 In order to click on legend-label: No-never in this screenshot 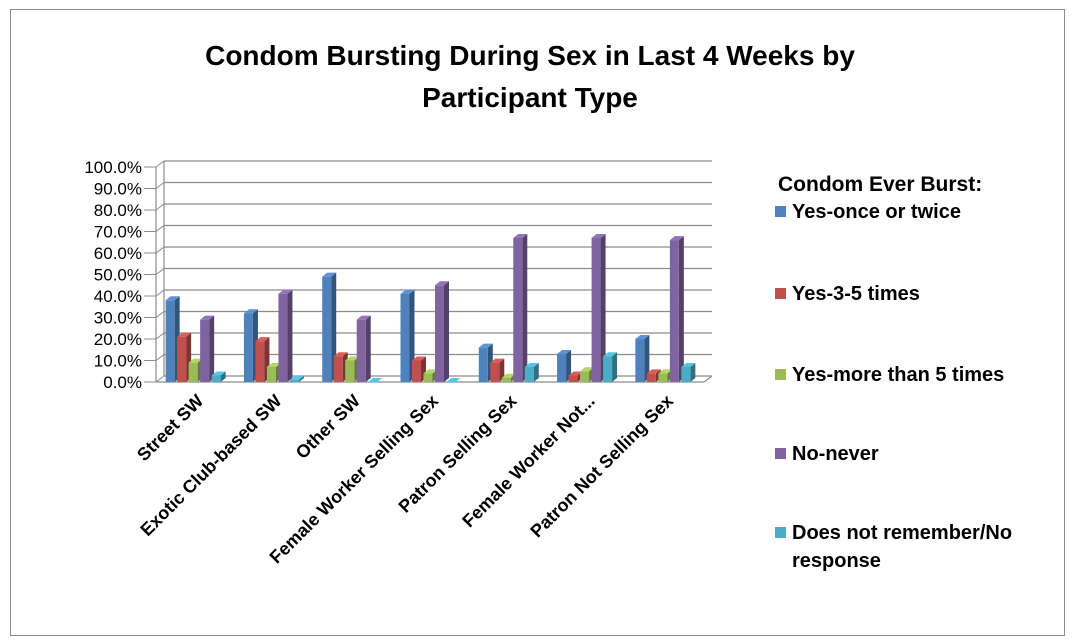, I will do `click(835, 454)`.